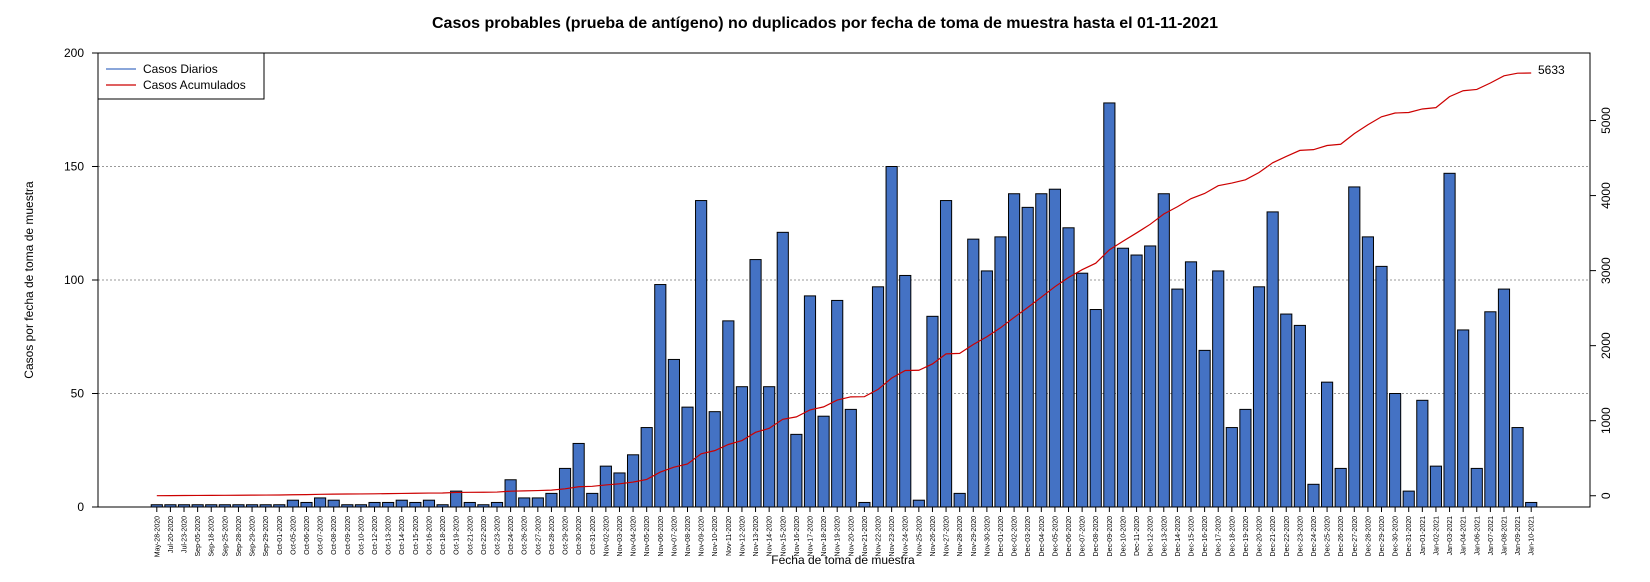 The height and width of the screenshot is (582, 1650). I want to click on x-tick-label: May-28-2020, so click(157, 536).